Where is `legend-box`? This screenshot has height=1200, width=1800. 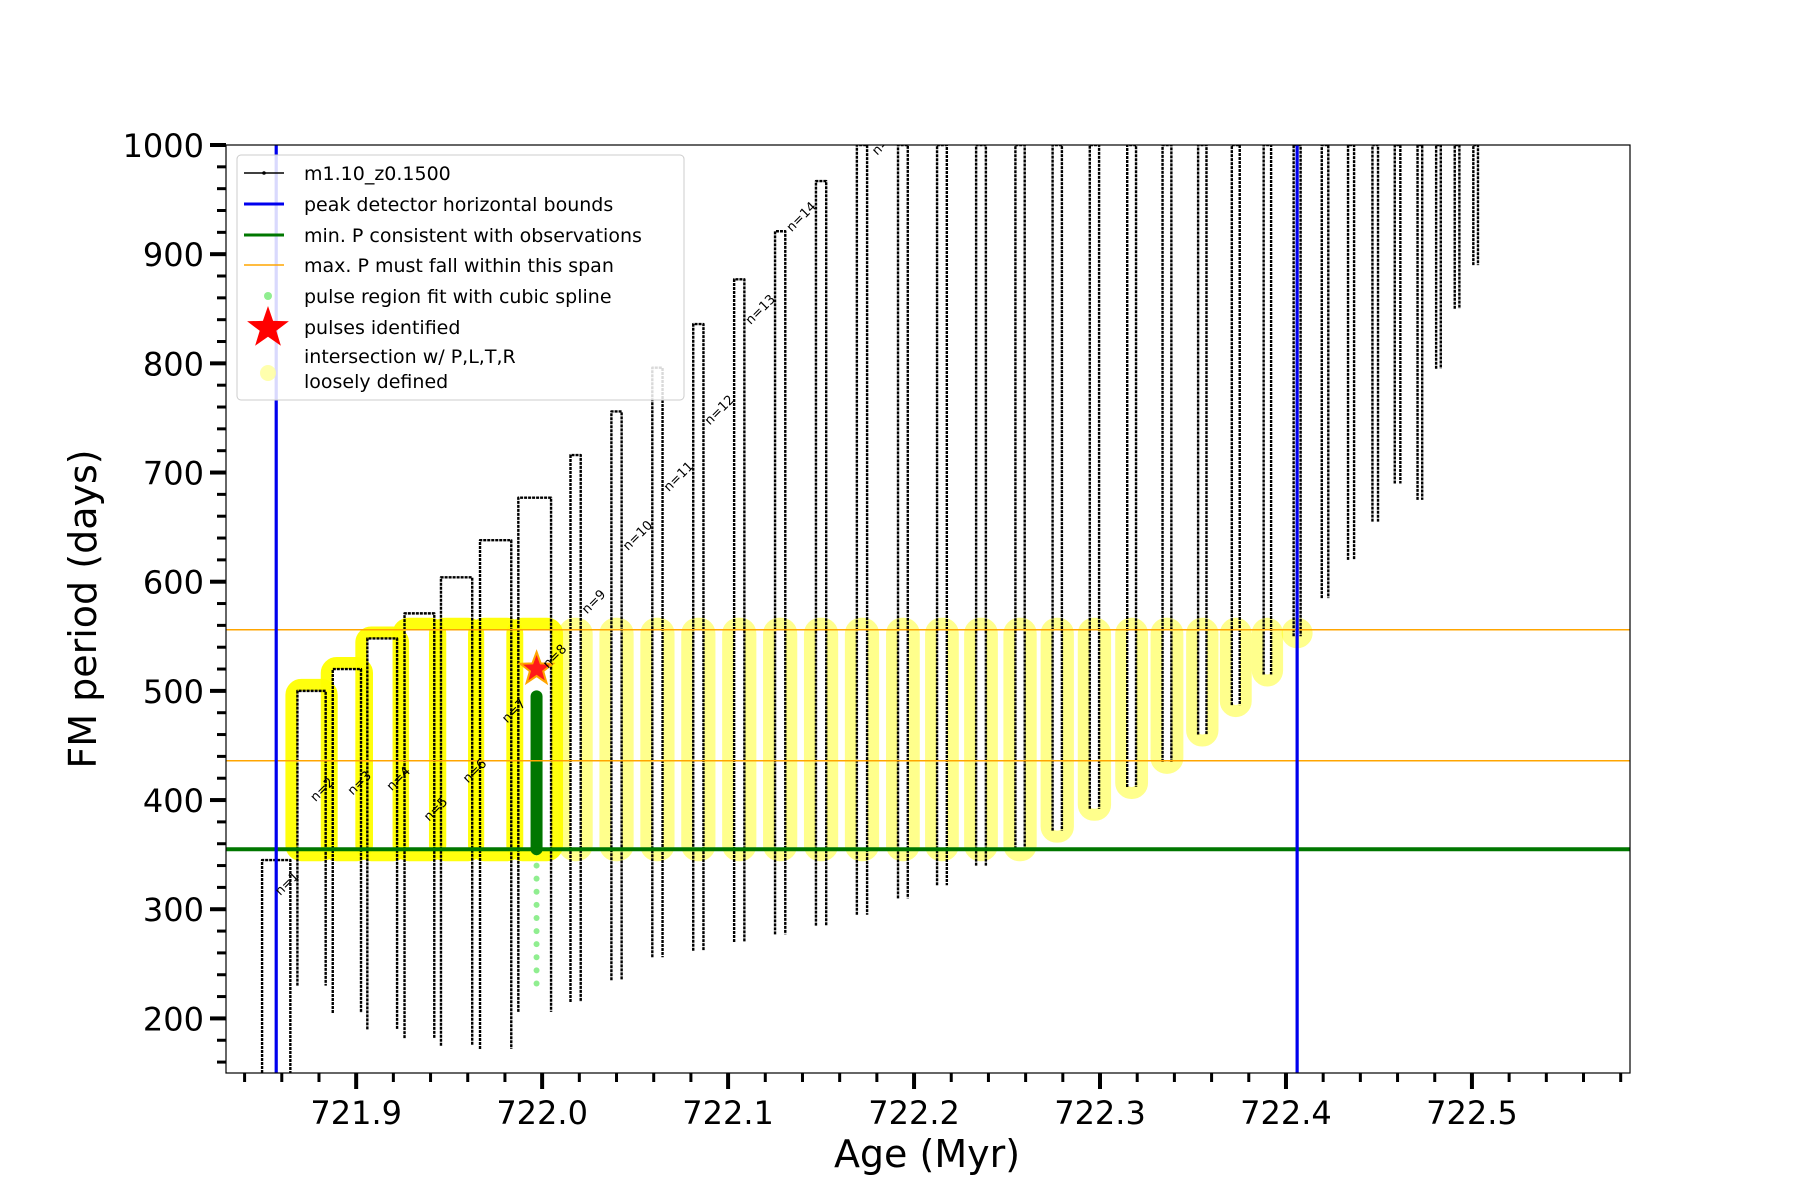
legend-box is located at coordinates (460, 277).